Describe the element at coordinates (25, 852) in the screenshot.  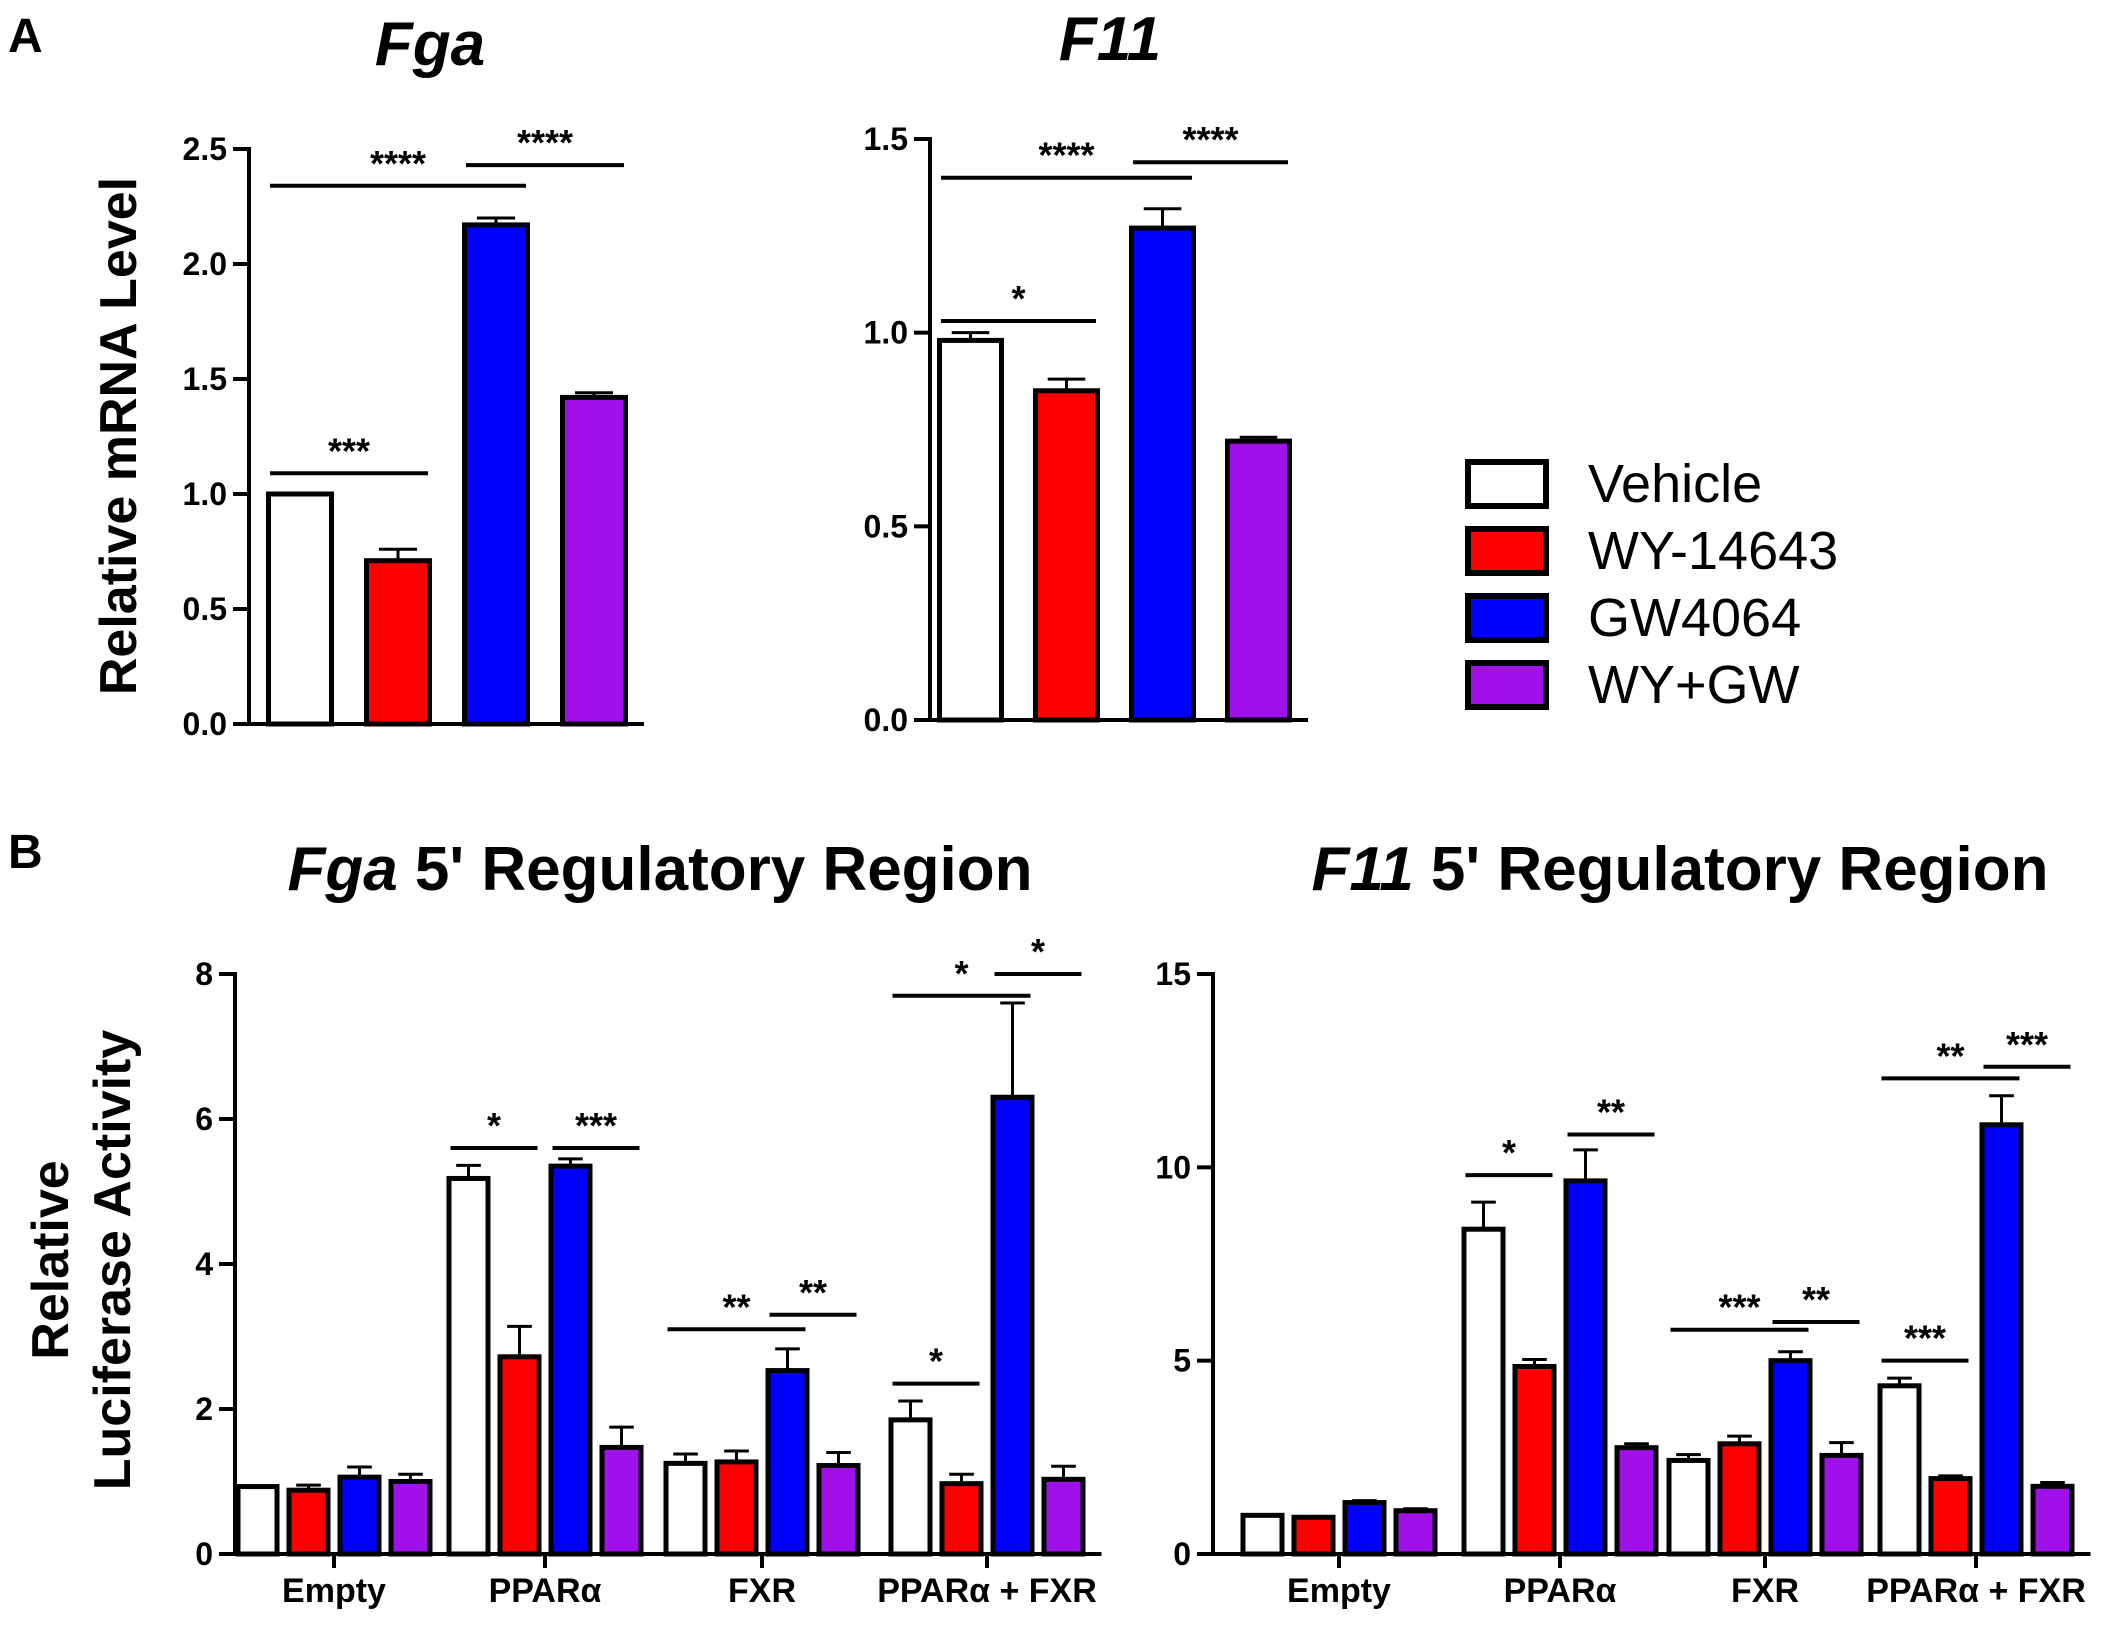
I see `panel-label-b: B` at that location.